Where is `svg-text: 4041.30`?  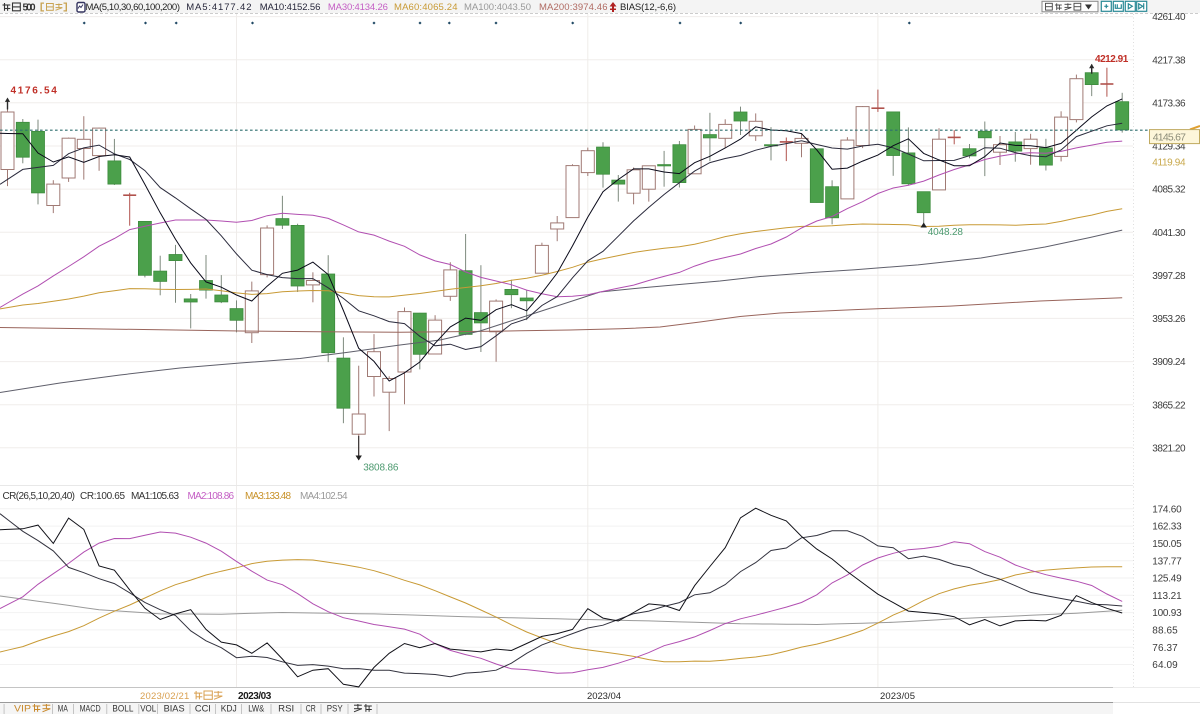
svg-text: 4041.30 is located at coordinates (1169, 233).